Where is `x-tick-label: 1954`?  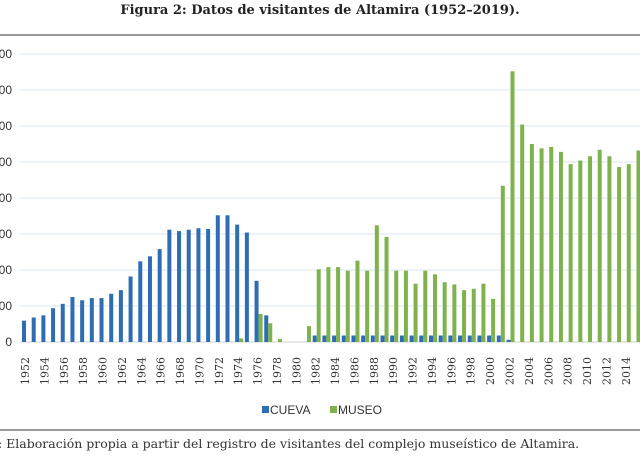 x-tick-label: 1954 is located at coordinates (44, 371).